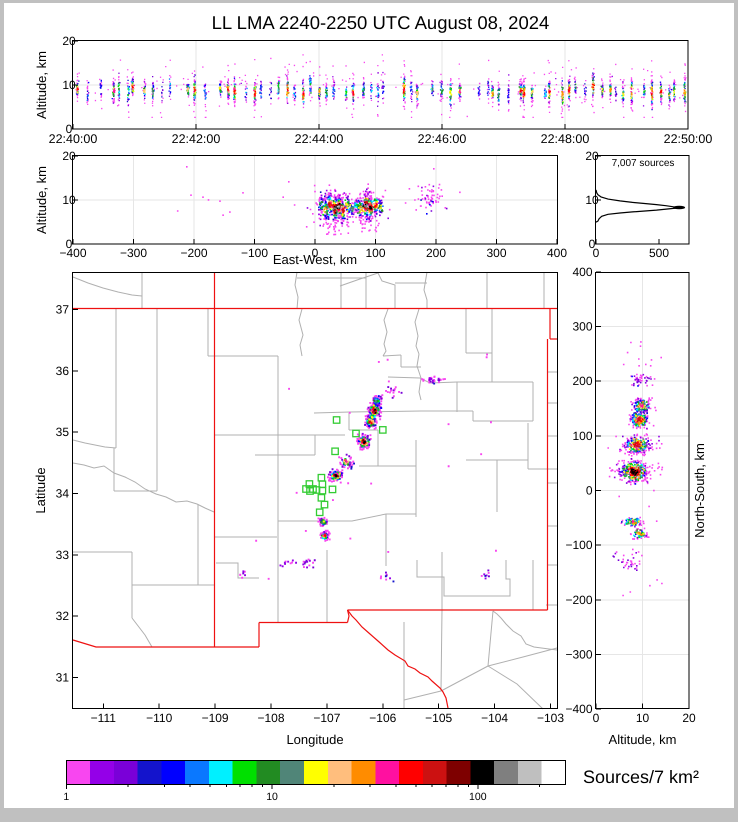 This screenshot has width=738, height=822. What do you see at coordinates (381, 22) in the screenshot?
I see `svg-text:LL LMA 2240-2250 UTC August 08: LL LMA 2240-2250 UTC August 08, 2024` at bounding box center [381, 22].